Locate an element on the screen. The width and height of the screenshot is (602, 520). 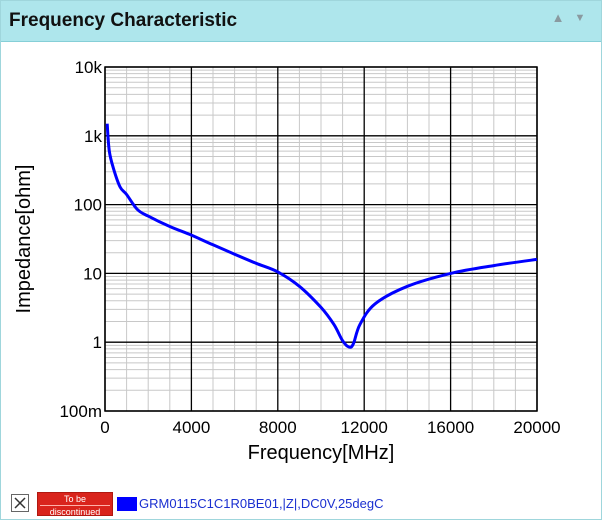
x-tick-label: 20000 is located at coordinates (536, 427).